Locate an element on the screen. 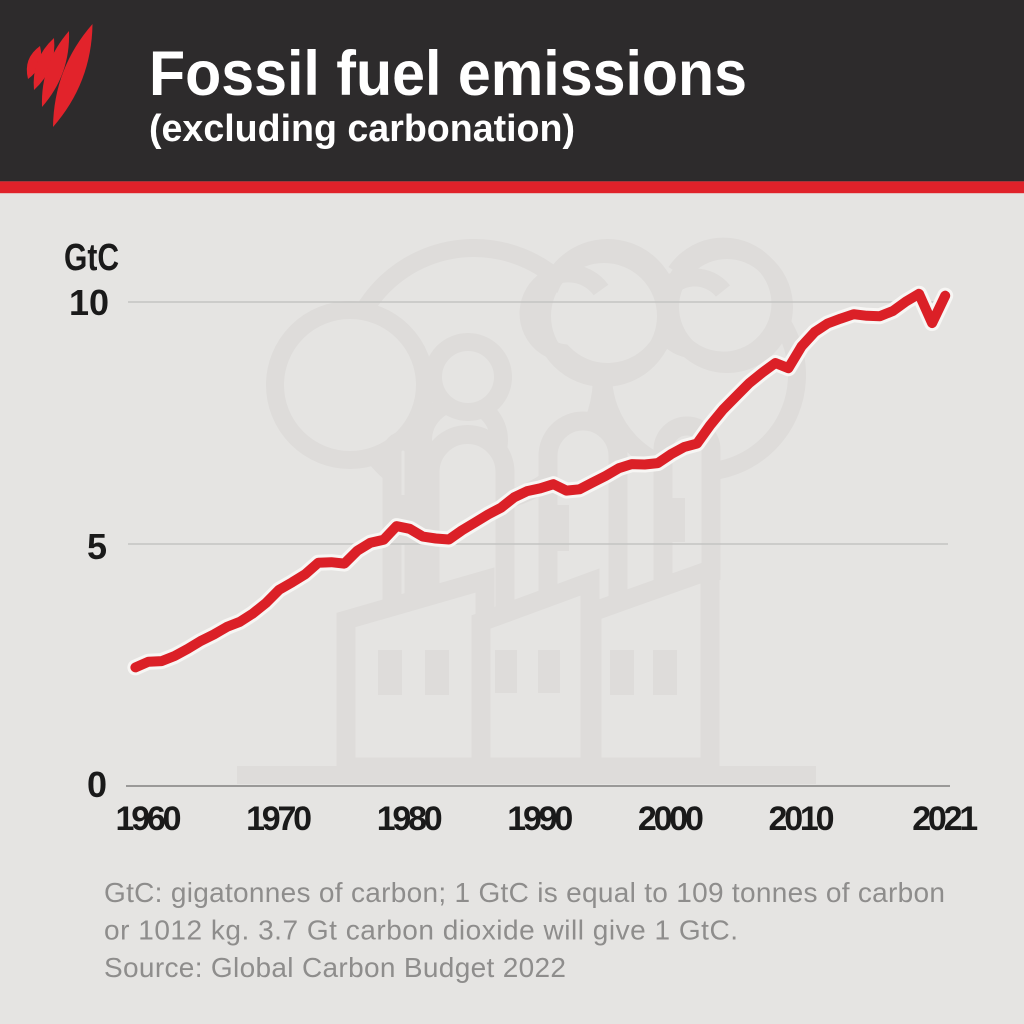 This screenshot has width=1024, height=1024. svg-text: 1970 is located at coordinates (279, 819).